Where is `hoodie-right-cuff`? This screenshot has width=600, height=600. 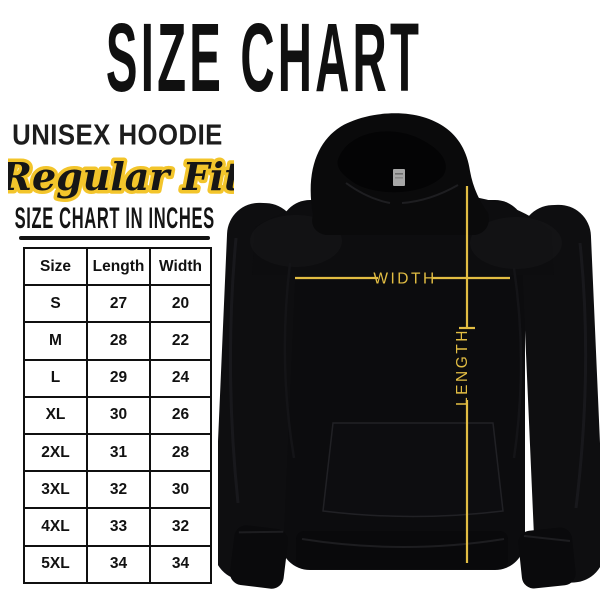
hoodie-right-cuff is located at coordinates (547, 558).